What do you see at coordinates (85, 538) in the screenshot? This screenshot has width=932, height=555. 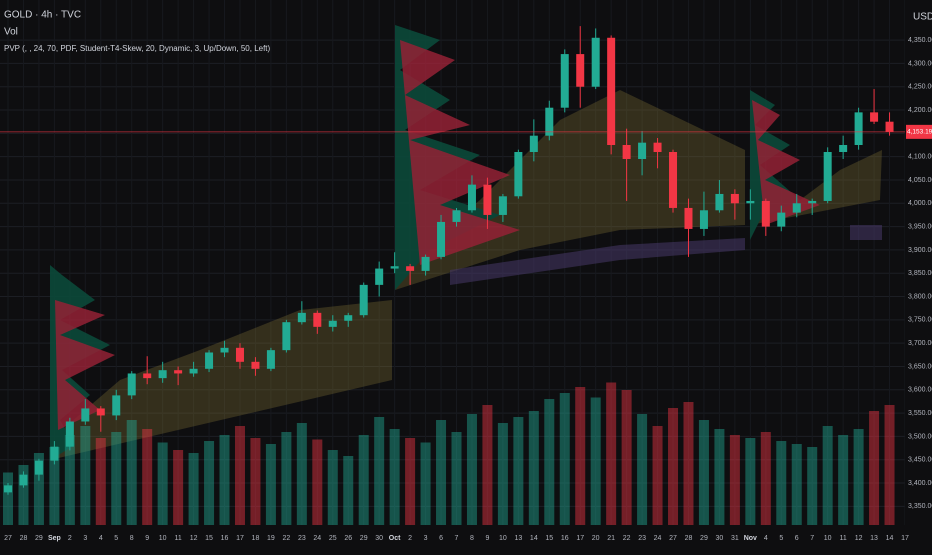 I see `x-tick-label: 3` at bounding box center [85, 538].